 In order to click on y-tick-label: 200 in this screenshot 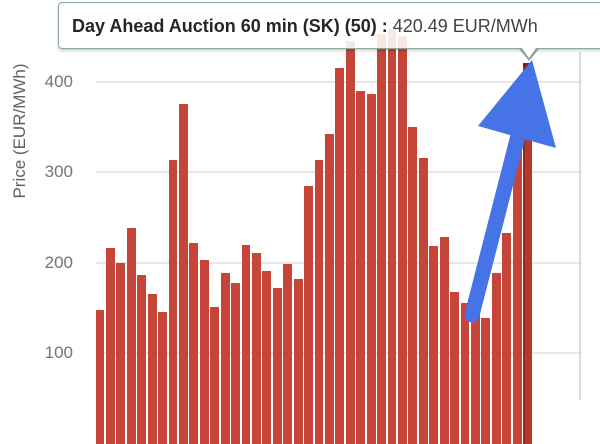, I will do `click(45, 263)`.